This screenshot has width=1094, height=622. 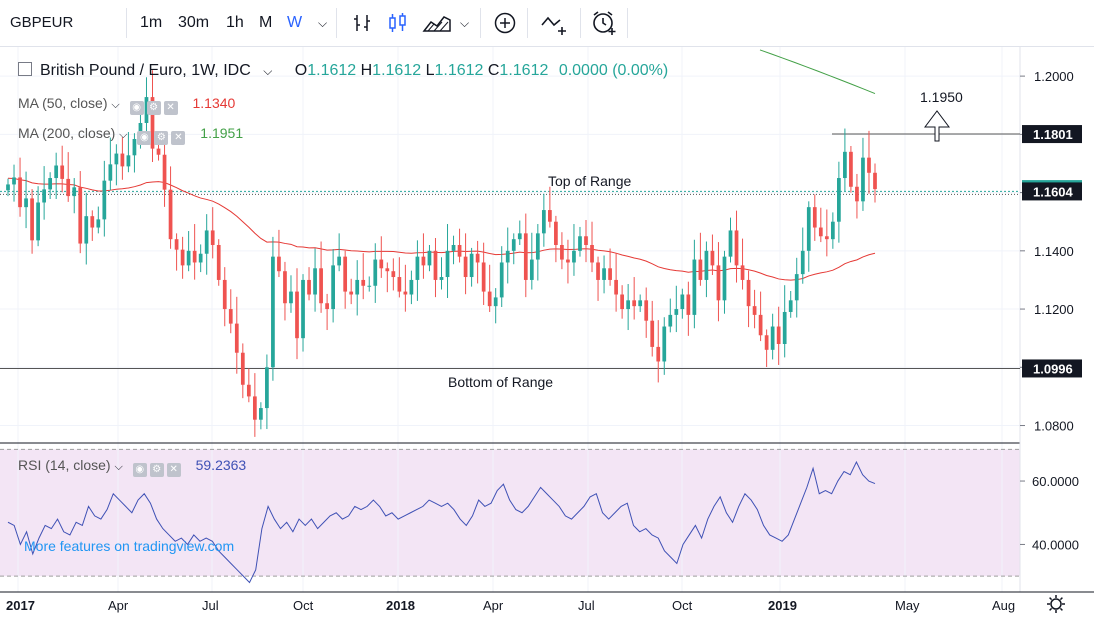 I want to click on time-tick-label: Oct, so click(x=682, y=605).